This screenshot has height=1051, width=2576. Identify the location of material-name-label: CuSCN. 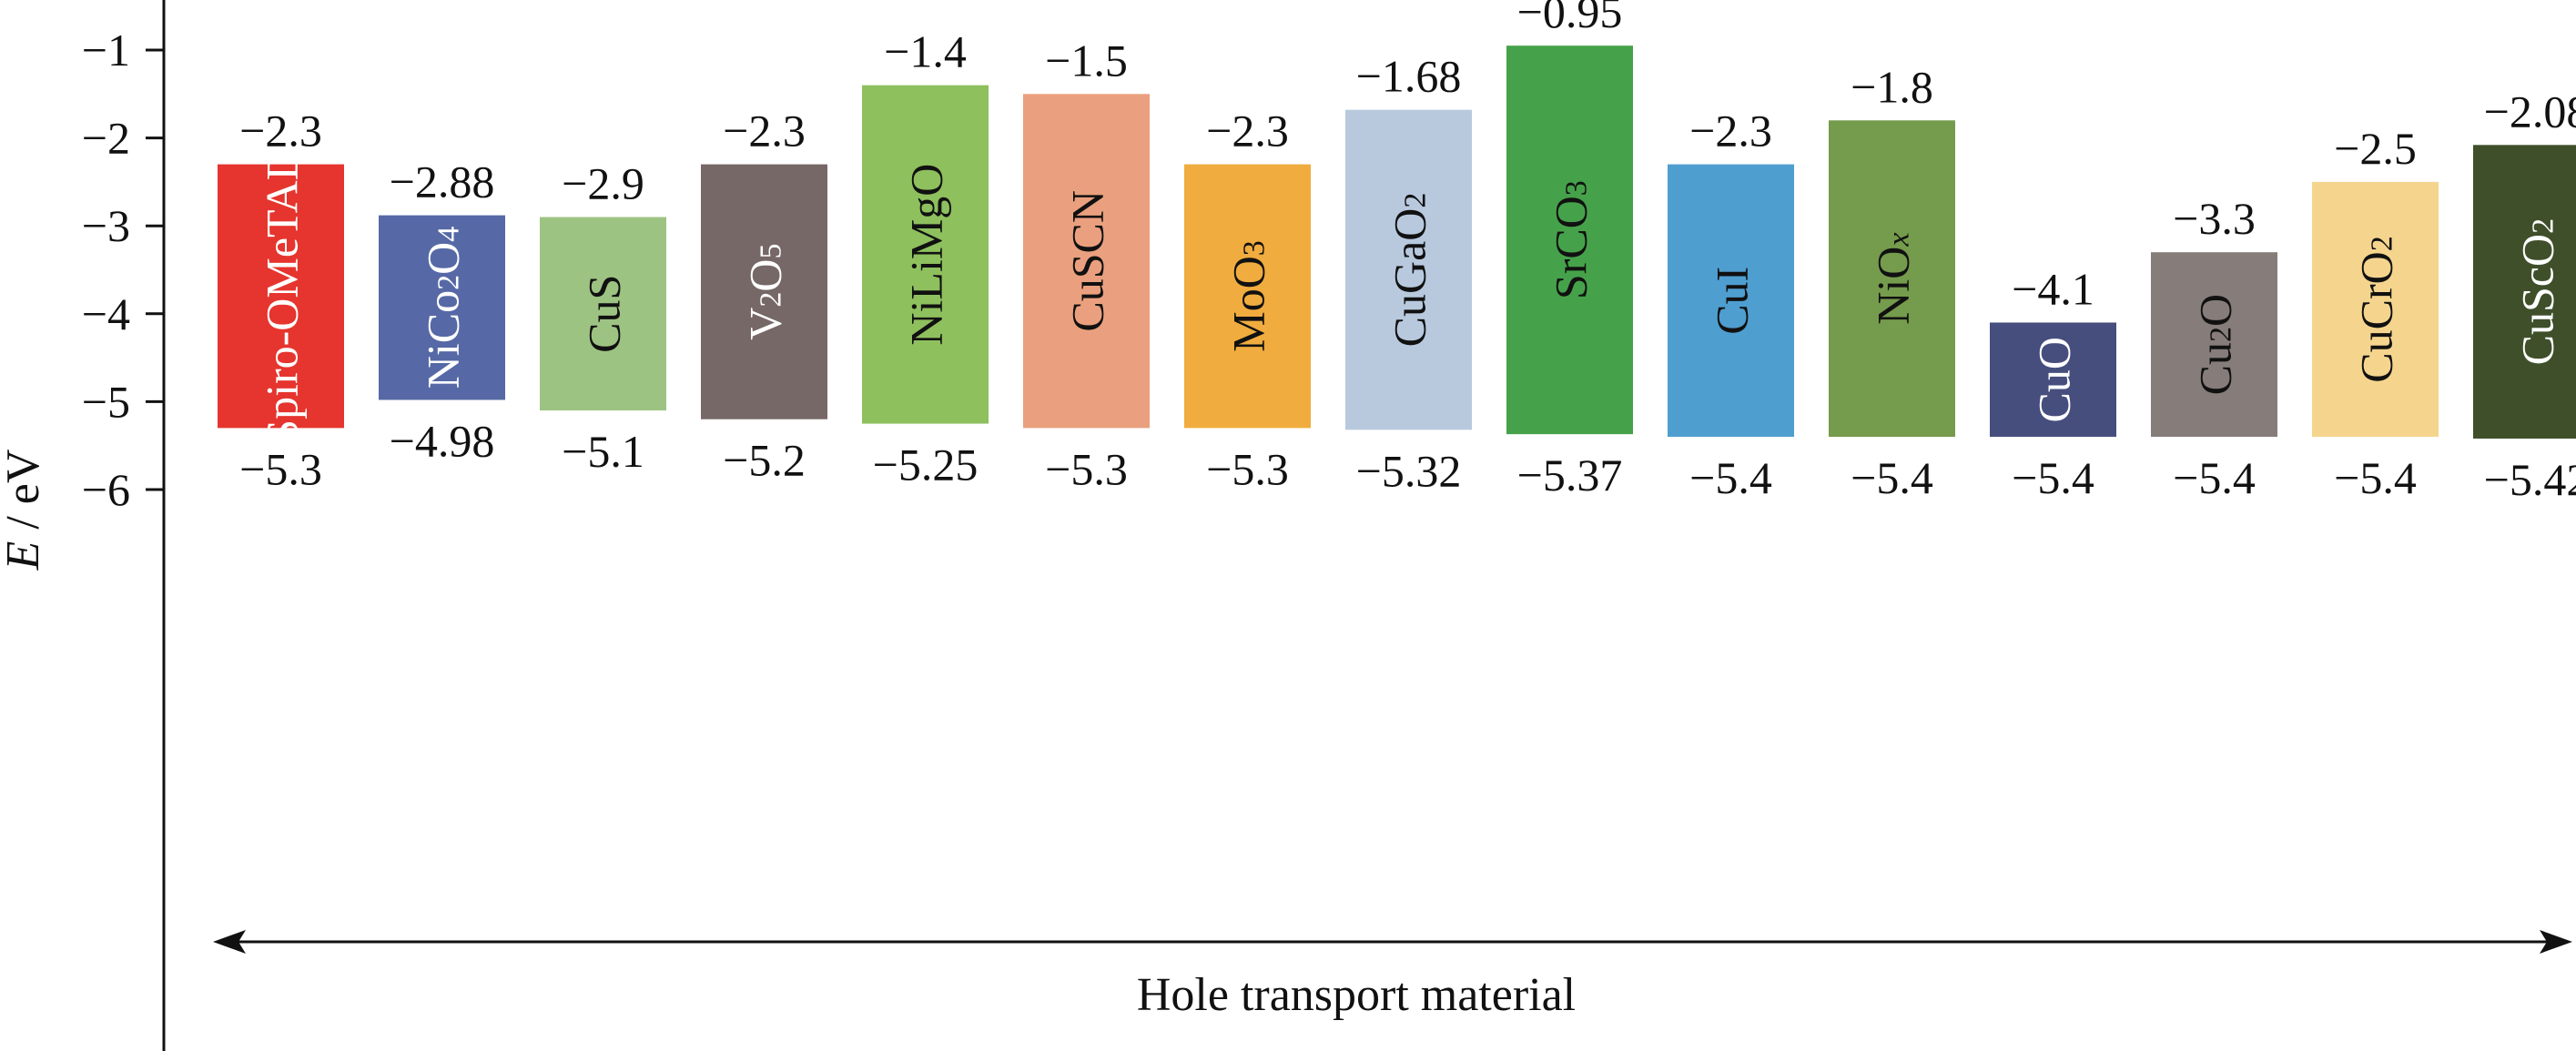
(1087, 261).